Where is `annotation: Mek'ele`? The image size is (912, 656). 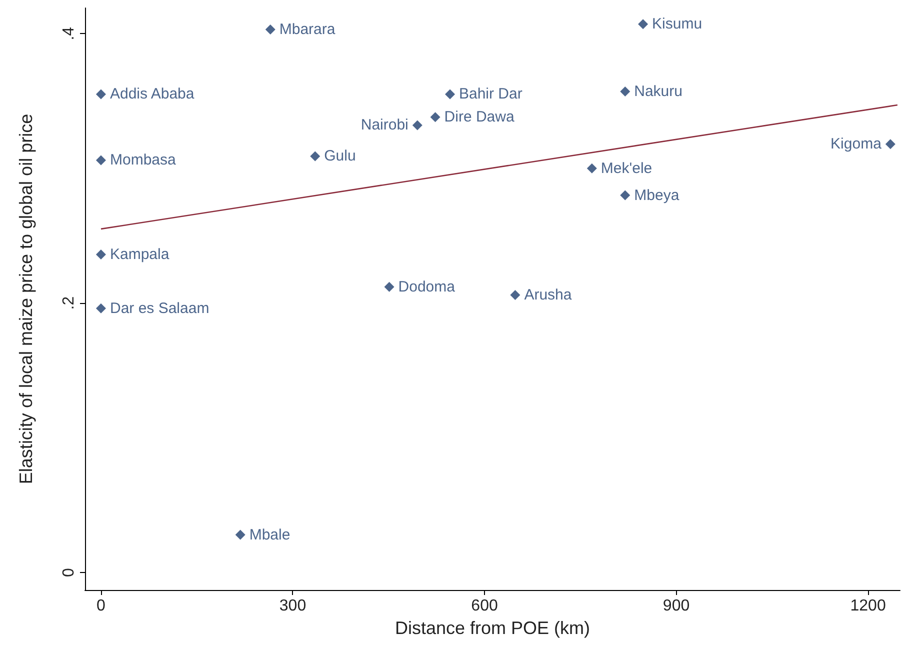
annotation: Mek'ele is located at coordinates (626, 168).